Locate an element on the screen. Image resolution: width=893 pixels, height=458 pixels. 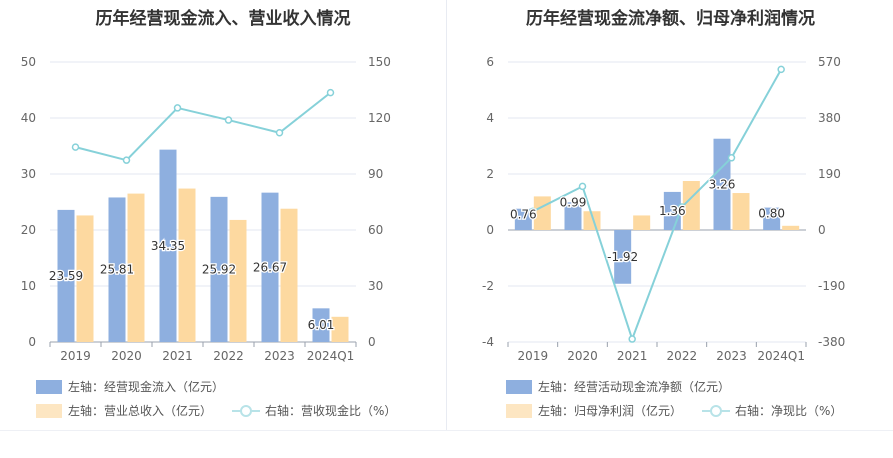
bar-data-label: 34.35 is located at coordinates (168, 246).